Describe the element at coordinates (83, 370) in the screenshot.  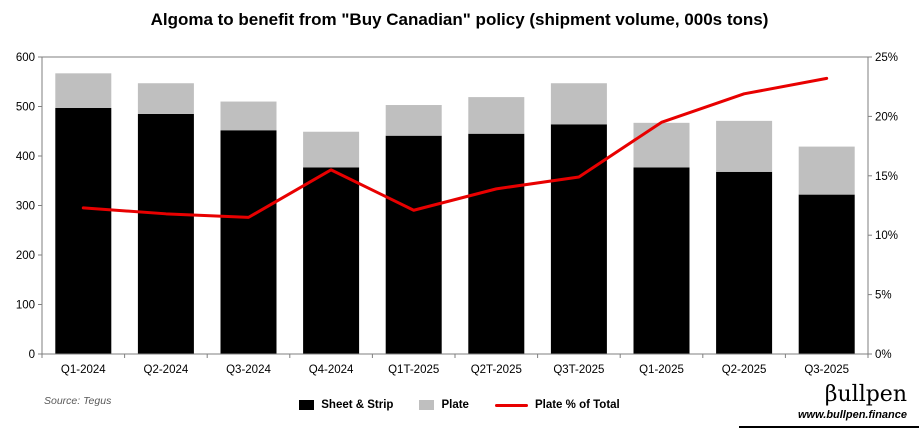
I see `x-axis-label: Q1-2024` at that location.